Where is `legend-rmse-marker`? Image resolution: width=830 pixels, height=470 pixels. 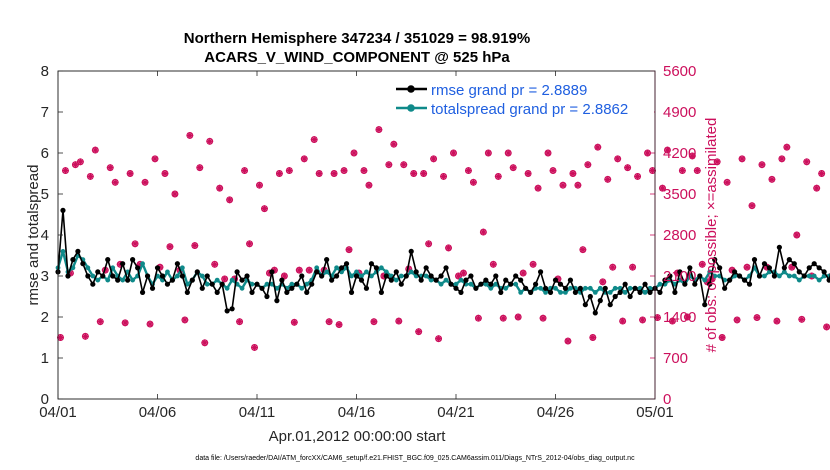 legend-rmse-marker is located at coordinates (411, 89).